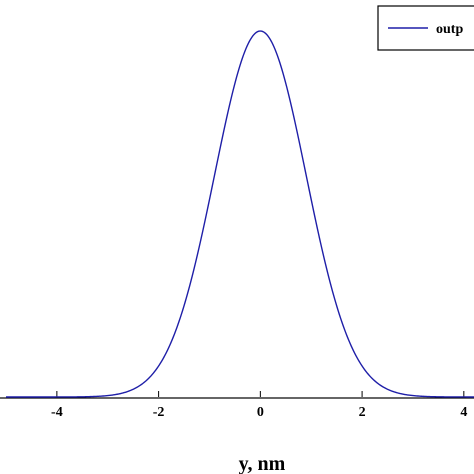 This screenshot has height=474, width=474. Describe the element at coordinates (463, 412) in the screenshot. I see `x-tick-label: 4` at that location.